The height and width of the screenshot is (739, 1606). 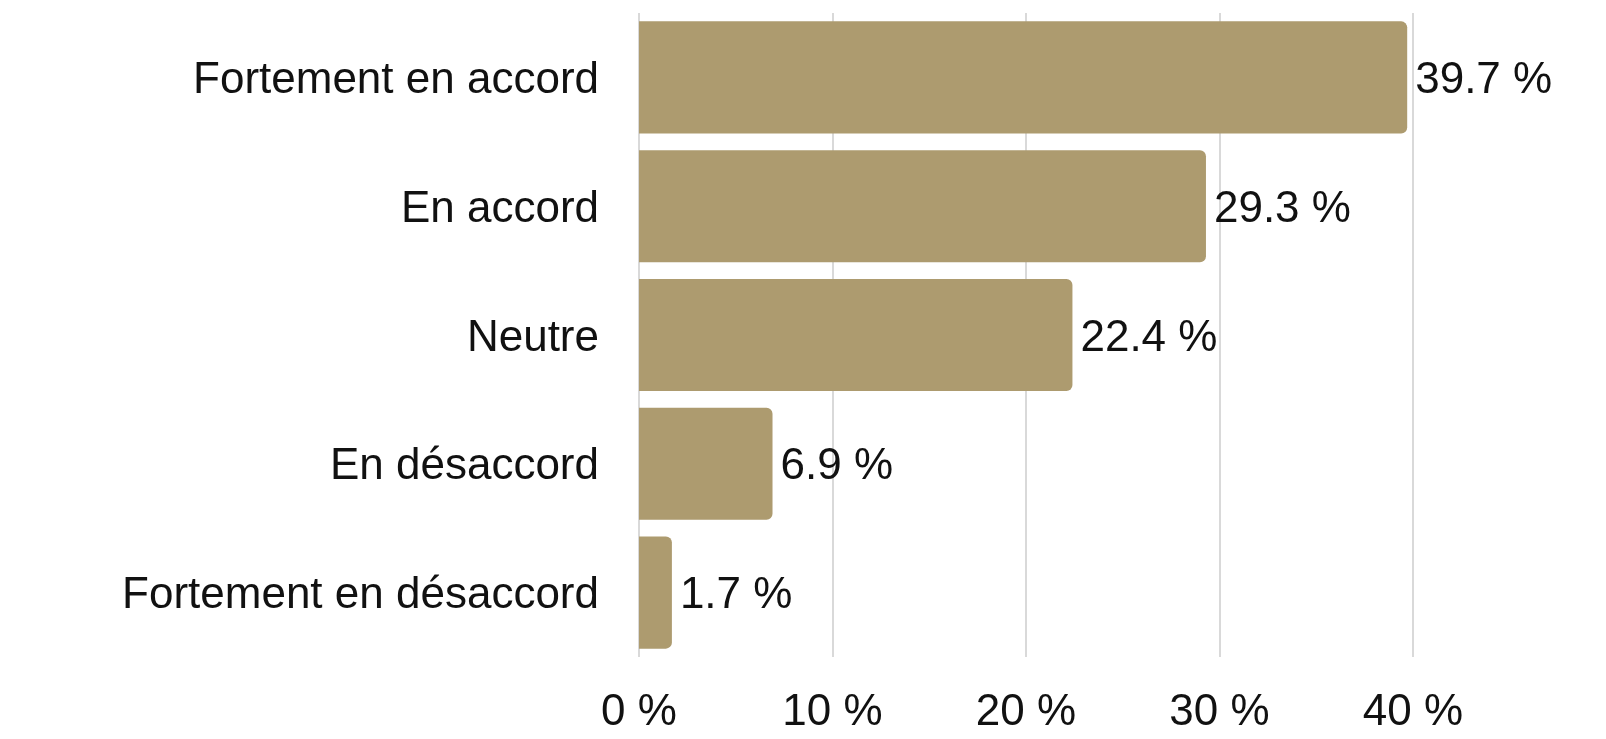 I want to click on y-tick-label: En accord, so click(x=499, y=206).